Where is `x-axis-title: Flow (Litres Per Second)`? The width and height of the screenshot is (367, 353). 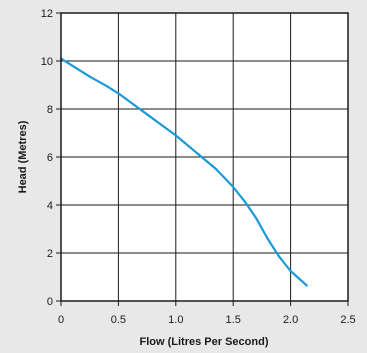
x-axis-title: Flow (Litres Per Second) is located at coordinates (204, 342).